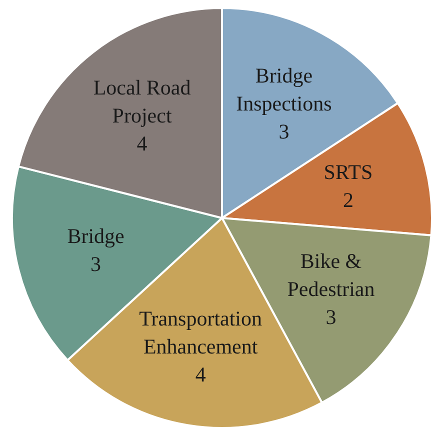  I want to click on slice-label: Transportation Enhancement, so click(201, 332).